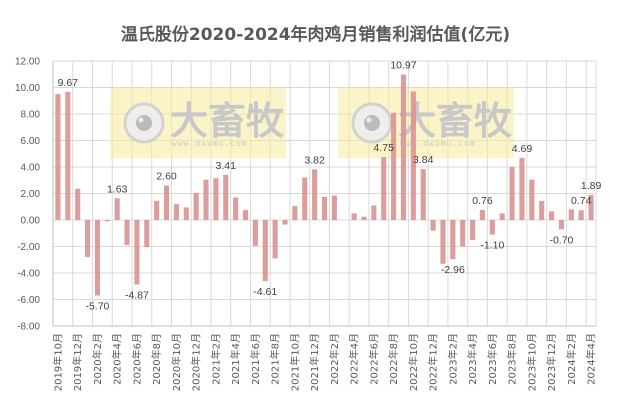 The width and height of the screenshot is (631, 412). I want to click on watermark-url: www.dxumu.com, so click(438, 143).